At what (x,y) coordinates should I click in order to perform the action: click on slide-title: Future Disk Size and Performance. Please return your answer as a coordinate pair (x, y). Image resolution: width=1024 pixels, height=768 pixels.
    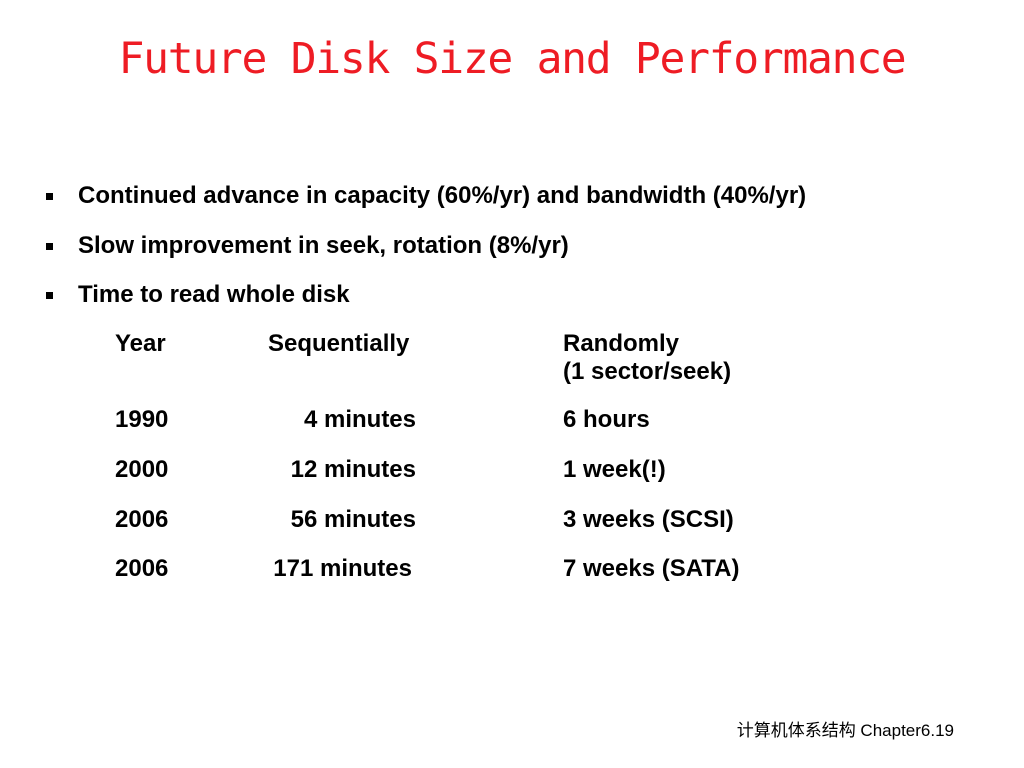
    Looking at the image, I should click on (512, 59).